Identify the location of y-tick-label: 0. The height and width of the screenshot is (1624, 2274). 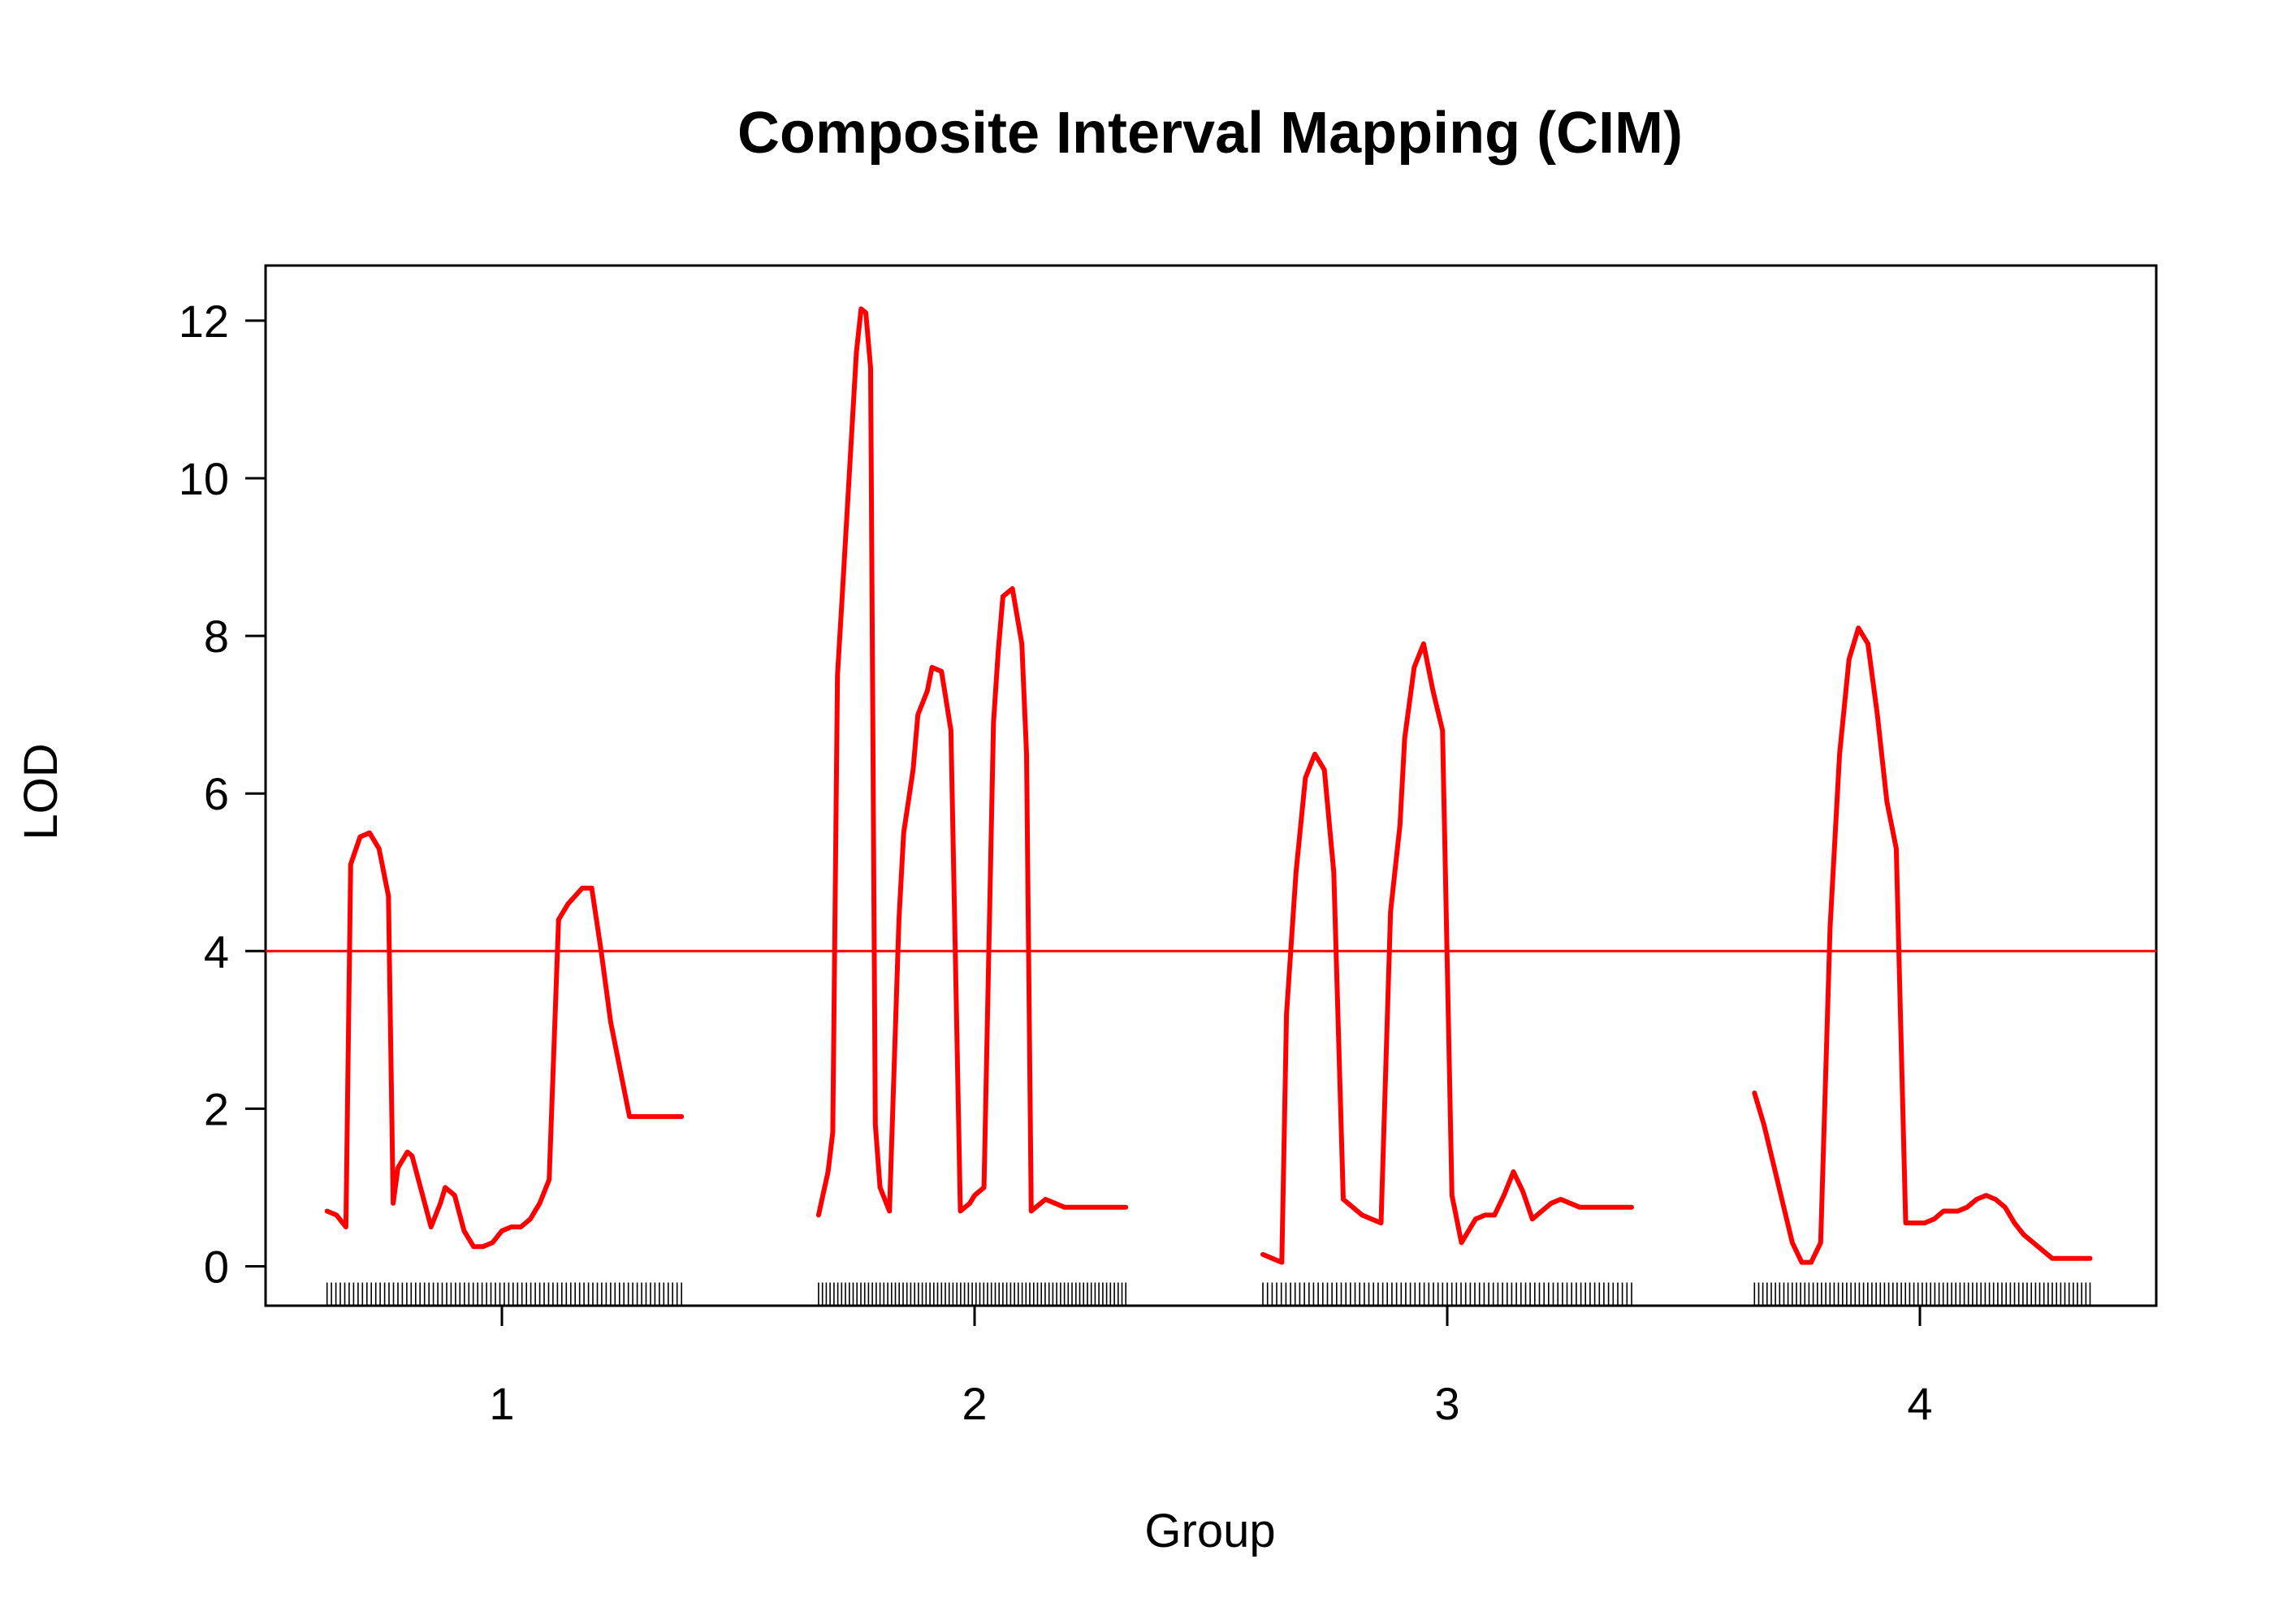
(216, 1267).